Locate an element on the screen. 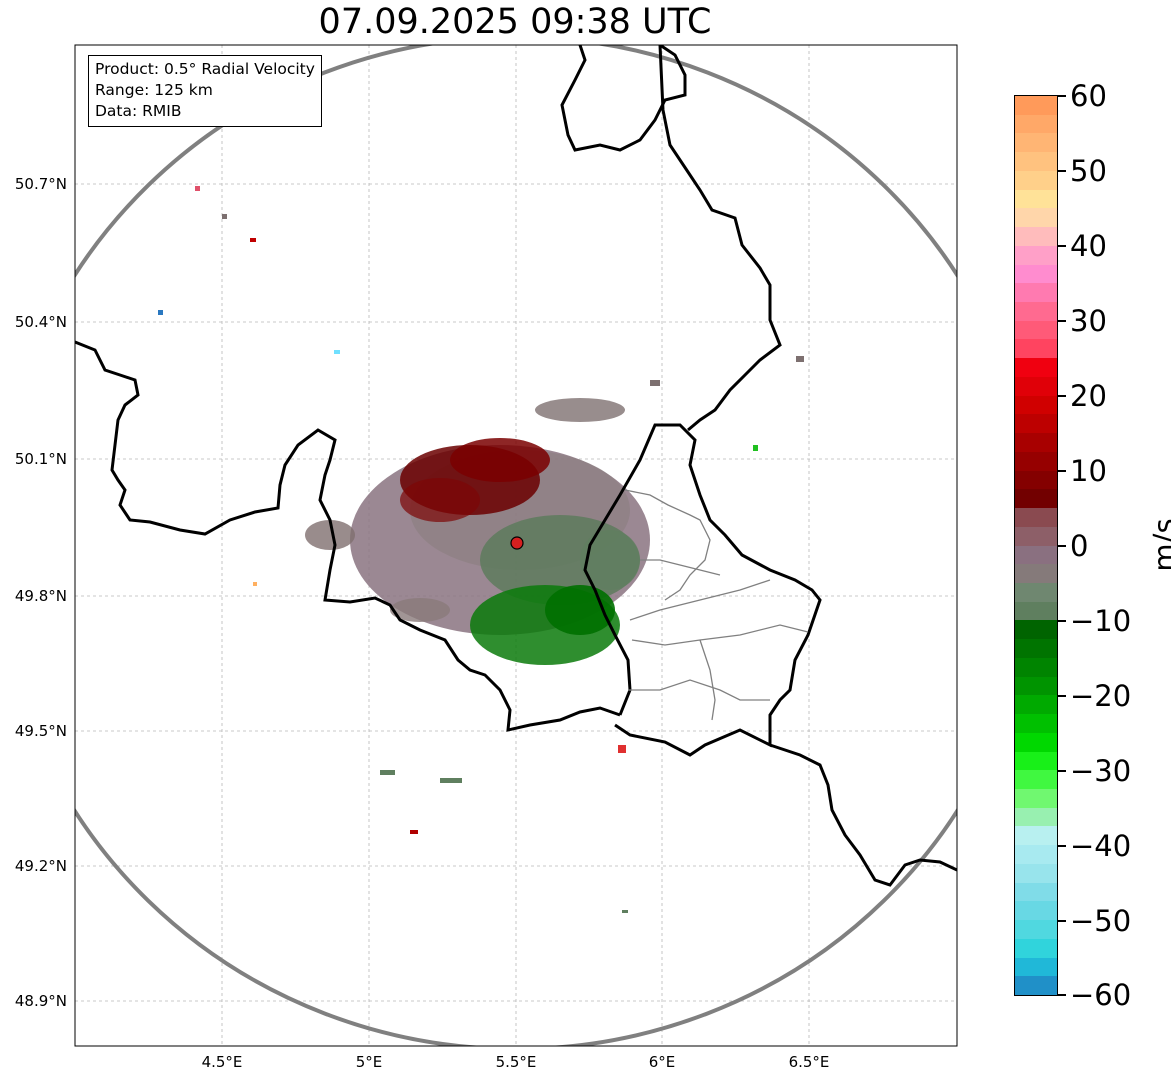  colorbar-label: 0 is located at coordinates (1079, 546).